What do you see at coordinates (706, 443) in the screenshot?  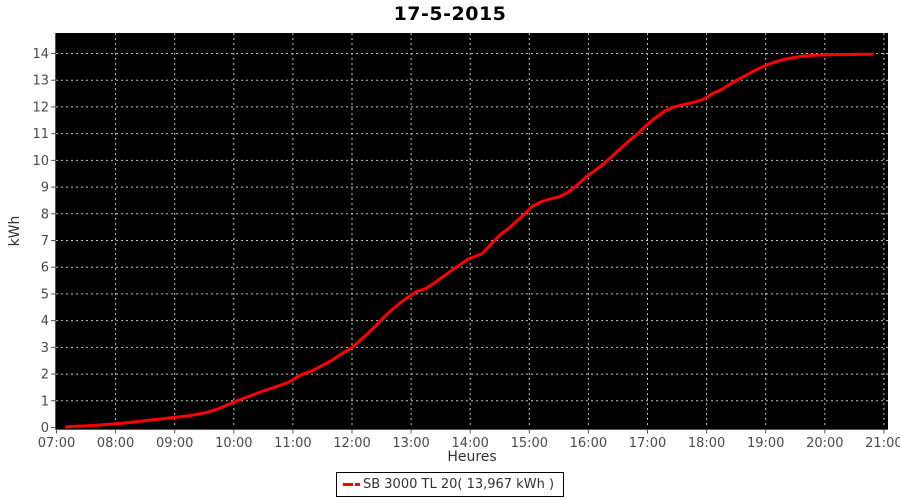 I see `x-tick-label: 18:00` at bounding box center [706, 443].